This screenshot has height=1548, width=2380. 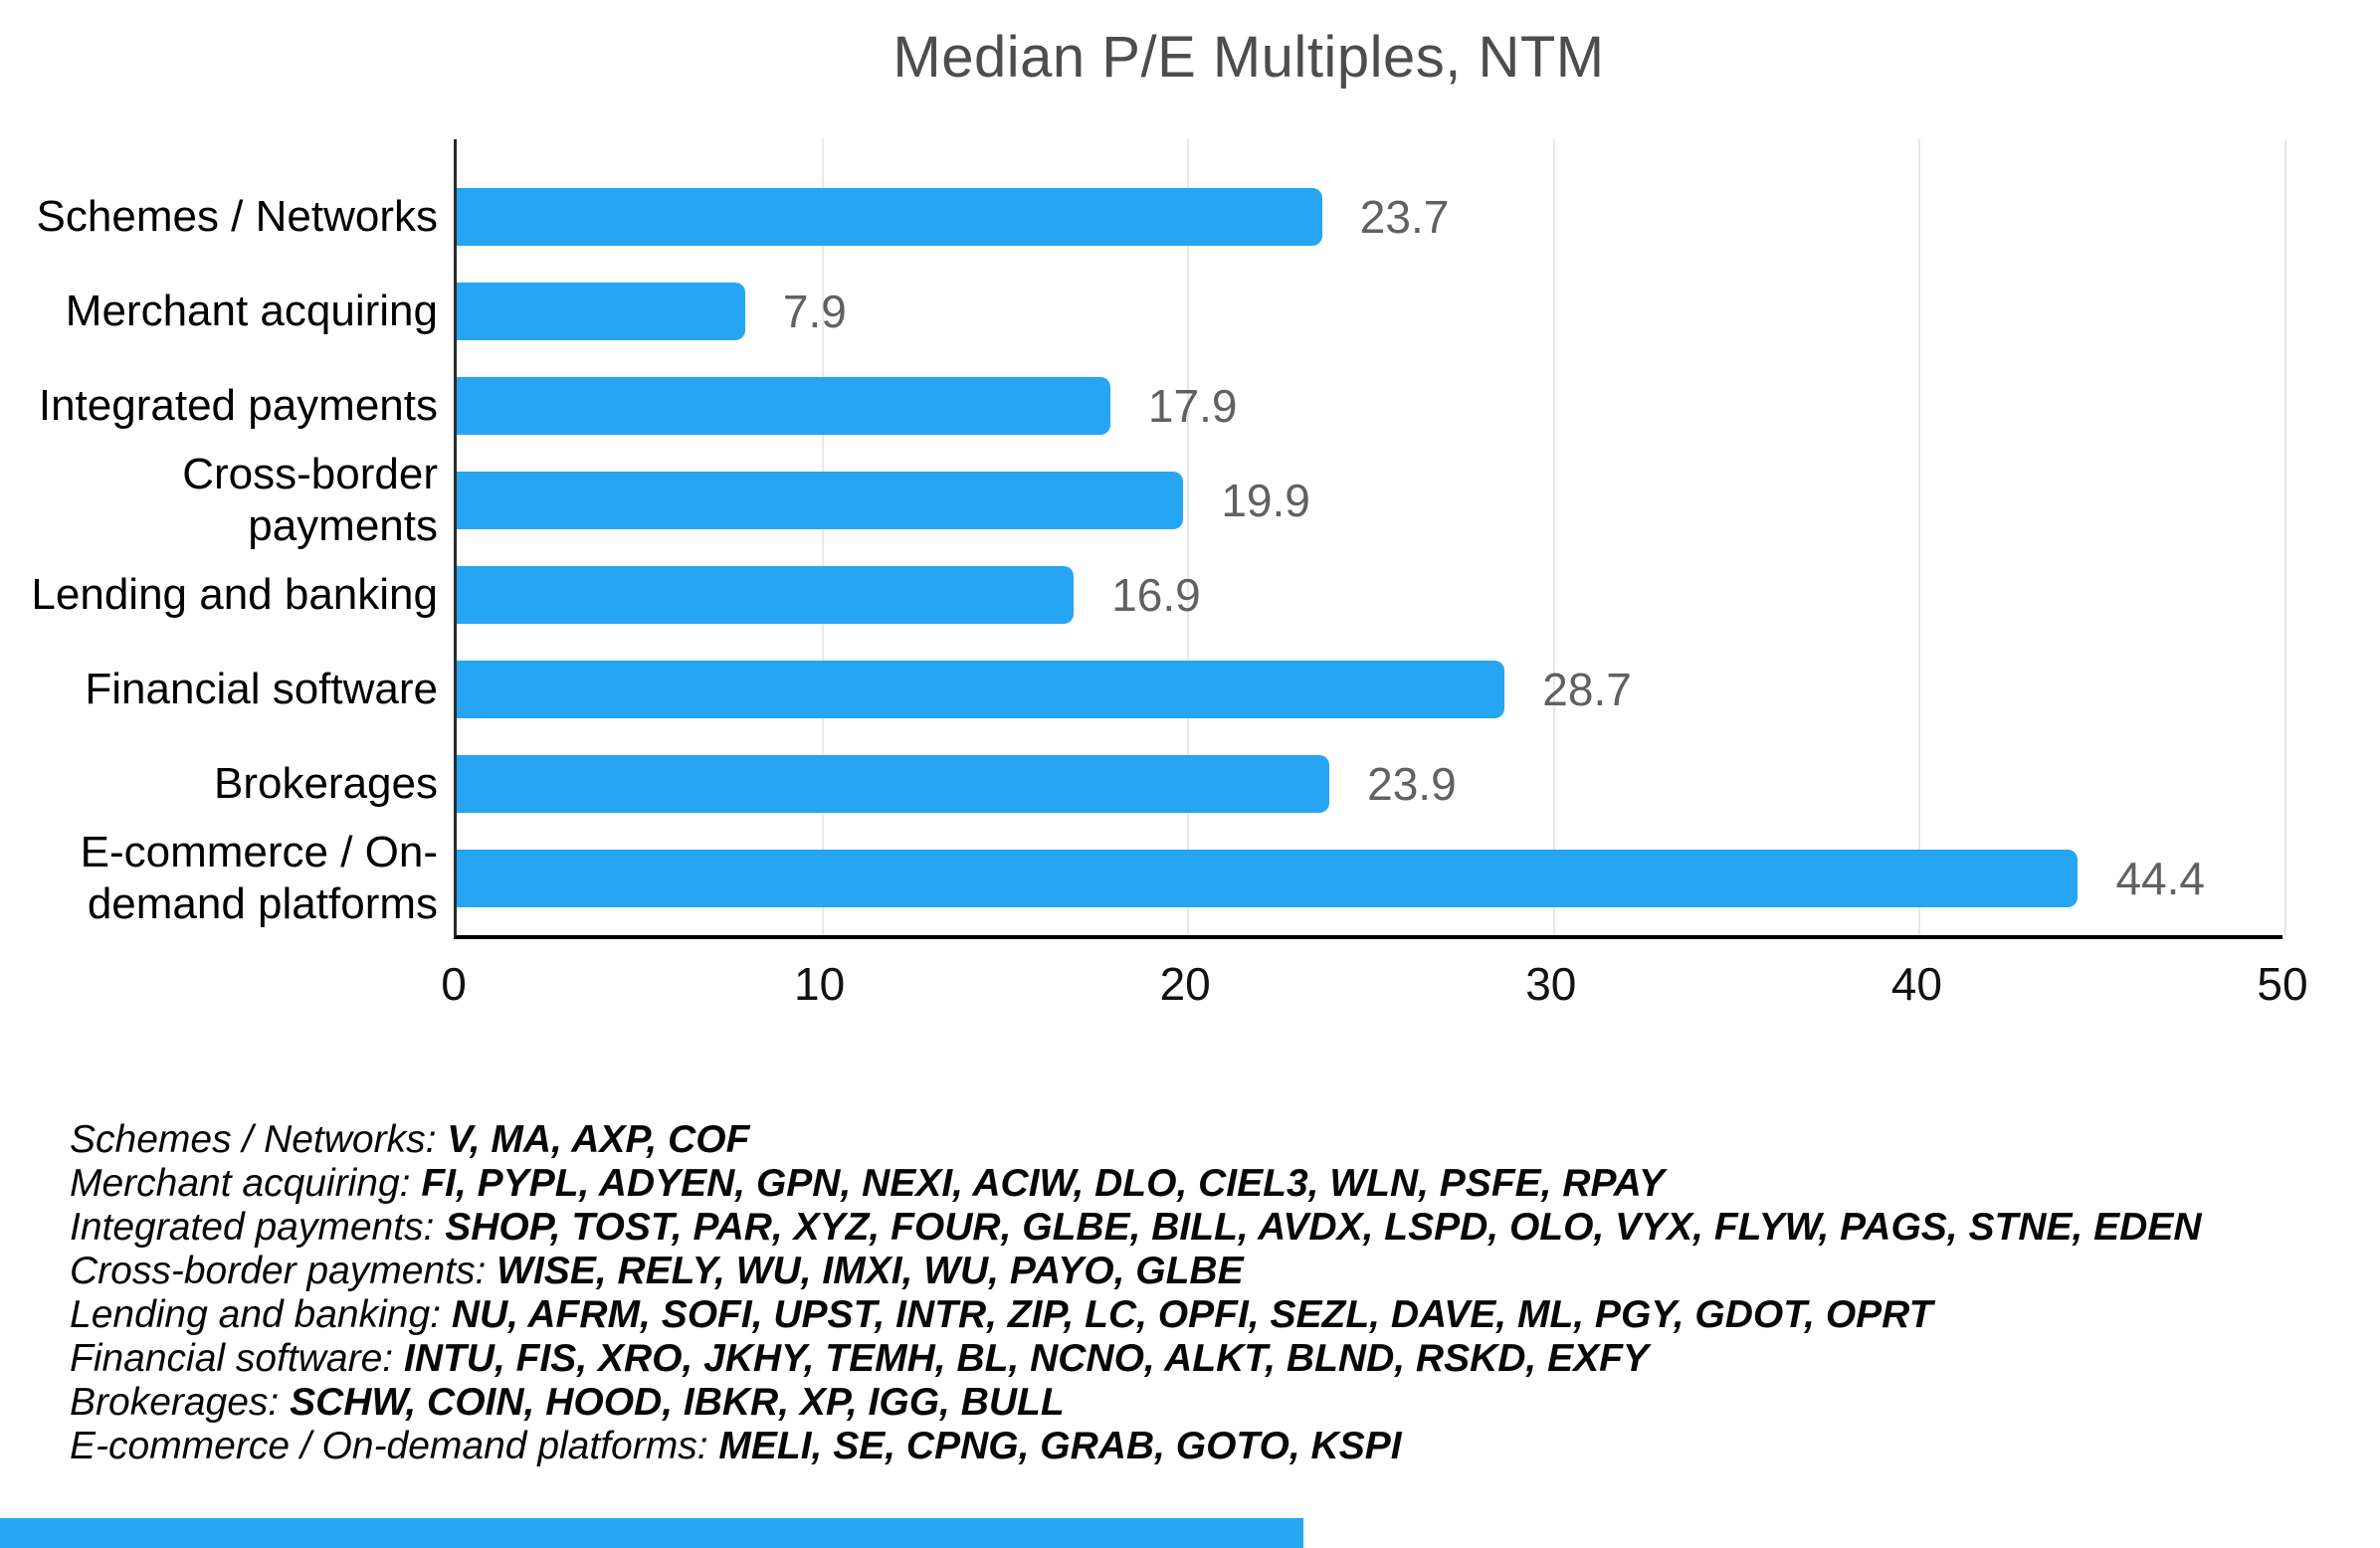 What do you see at coordinates (1916, 984) in the screenshot?
I see `x-tick-label: 40` at bounding box center [1916, 984].